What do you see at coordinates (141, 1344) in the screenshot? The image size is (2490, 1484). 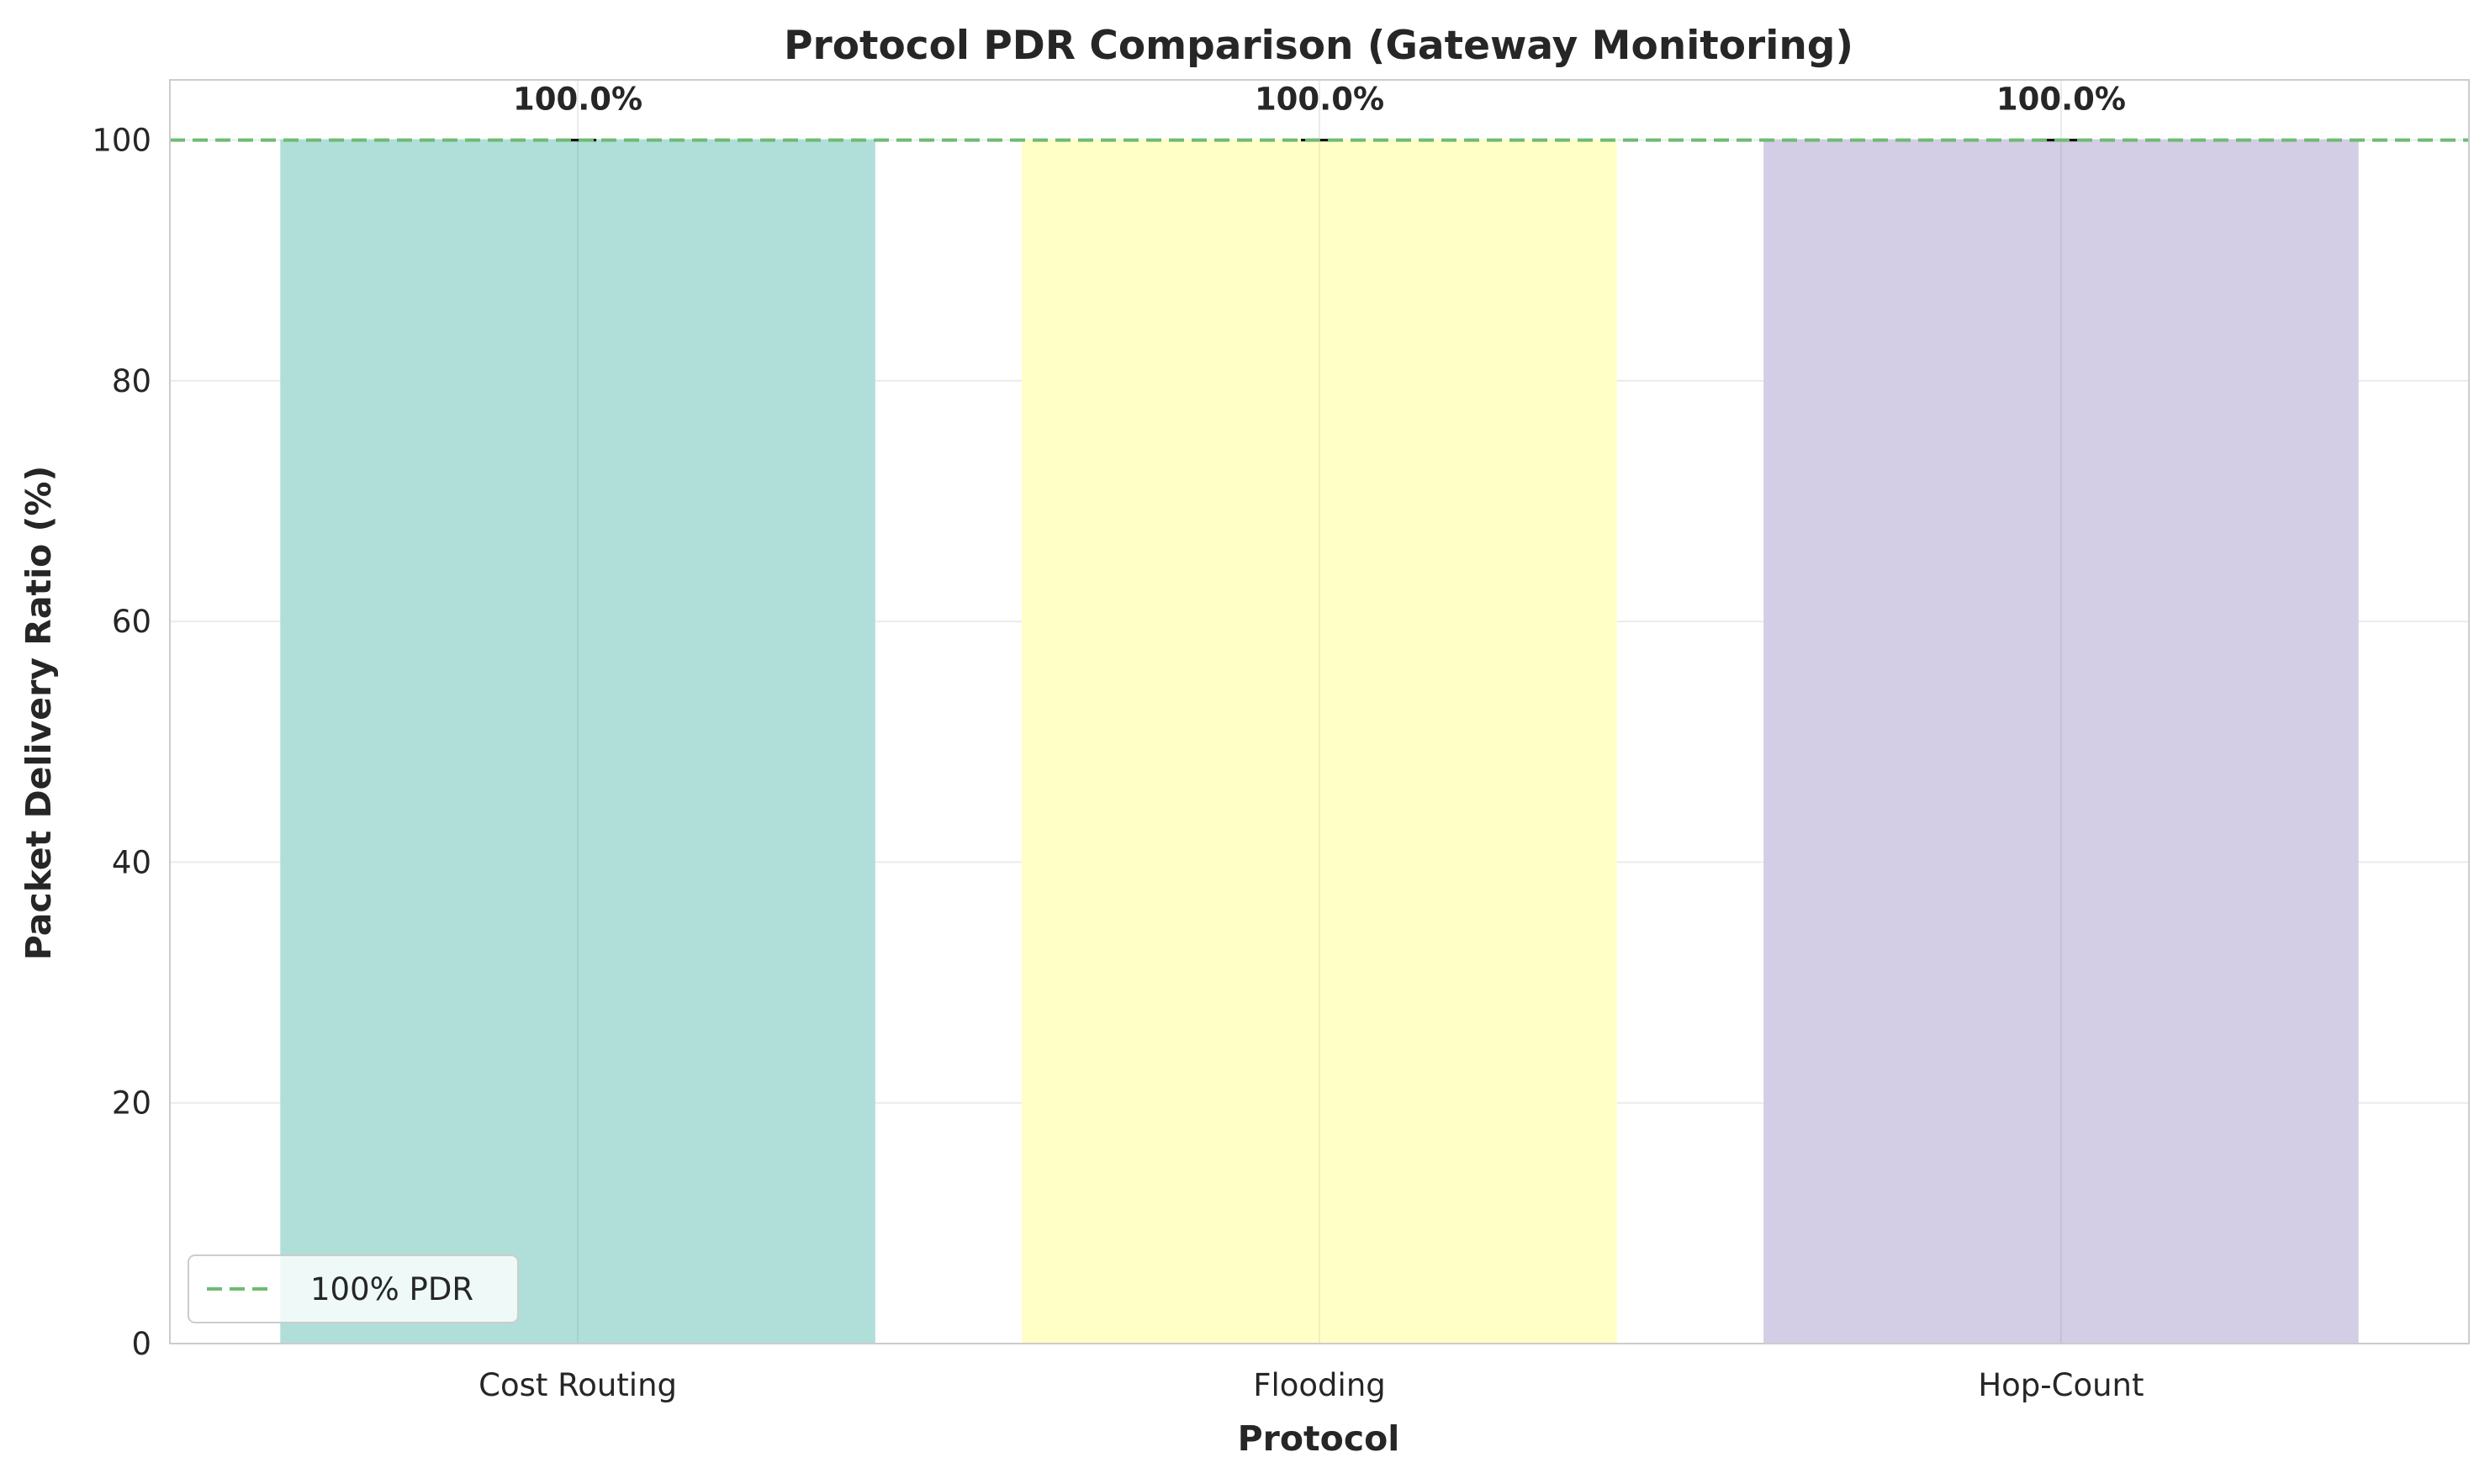 I see `y-tick-label: 0` at bounding box center [141, 1344].